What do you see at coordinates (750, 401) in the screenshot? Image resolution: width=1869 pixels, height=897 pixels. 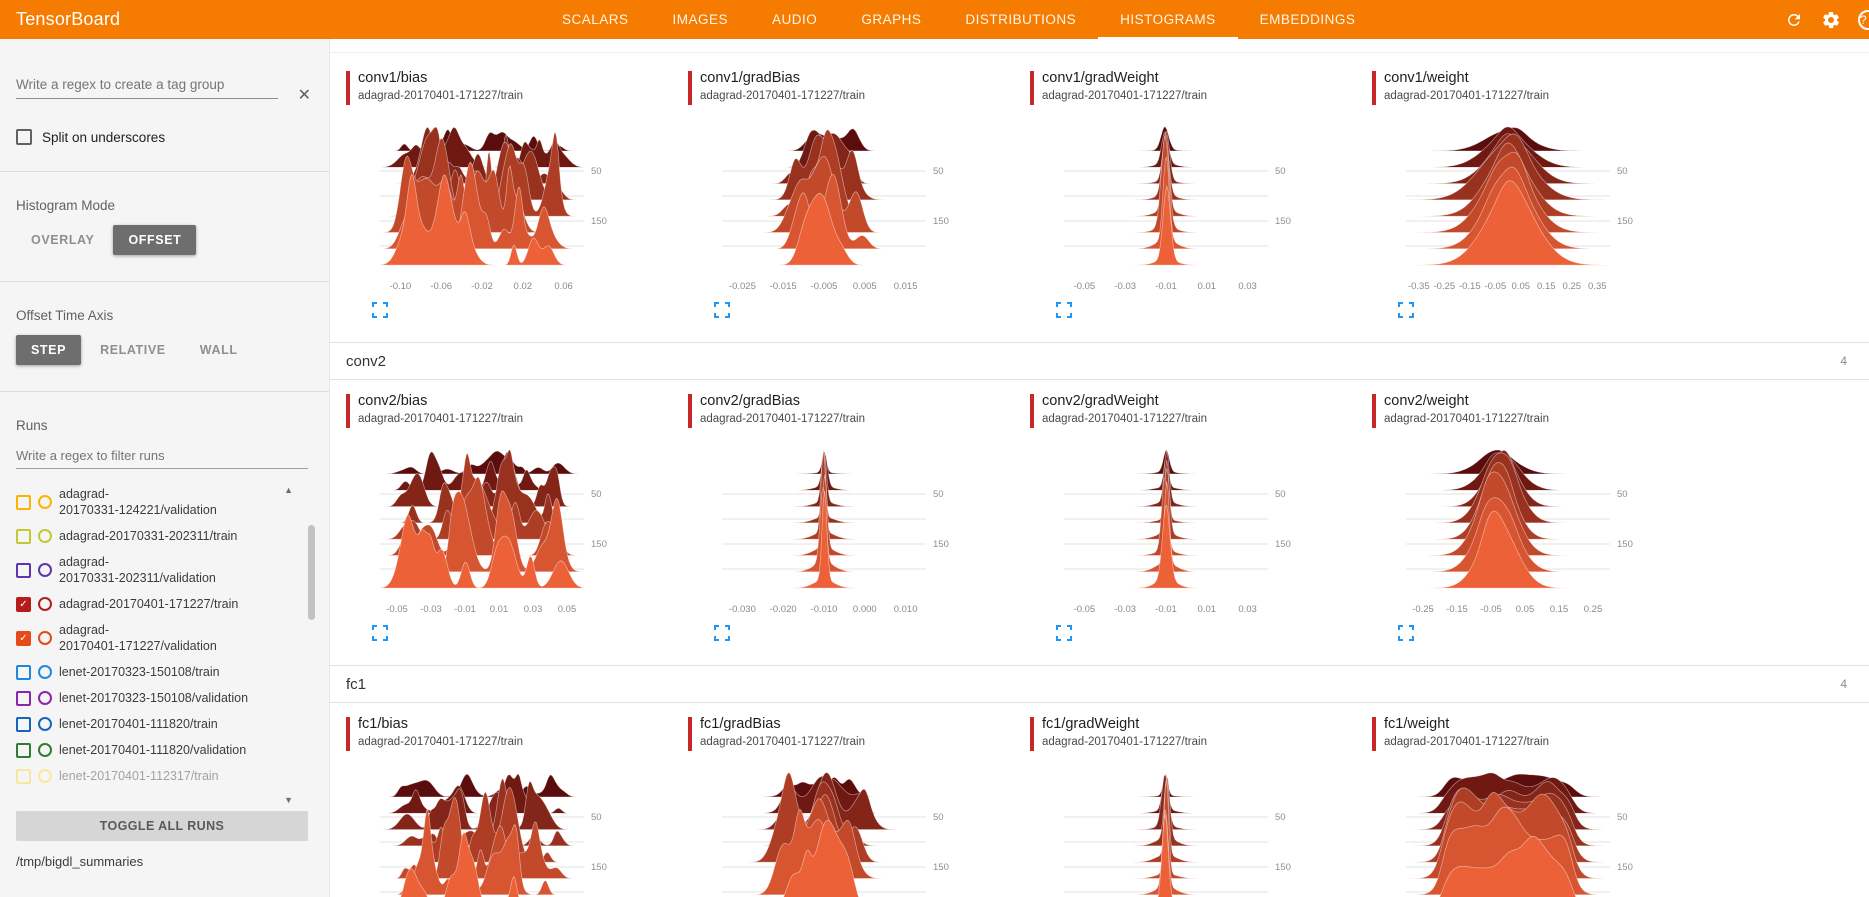 I see `chart-tag-title: conv2/gradBias` at bounding box center [750, 401].